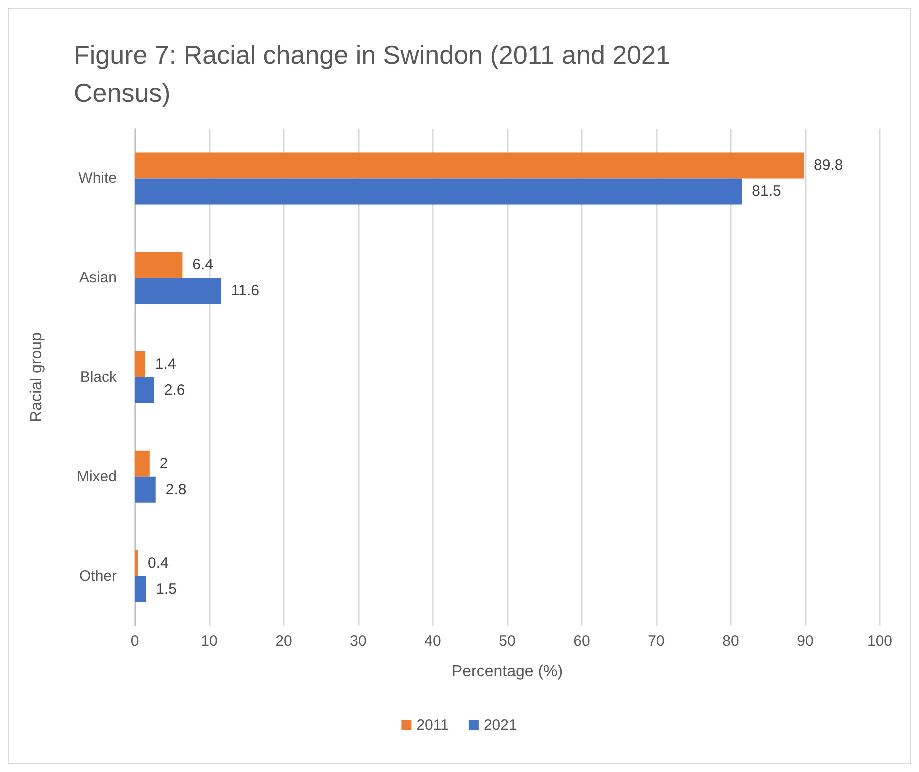  Describe the element at coordinates (245, 291) in the screenshot. I see `data-label: 11.6` at that location.